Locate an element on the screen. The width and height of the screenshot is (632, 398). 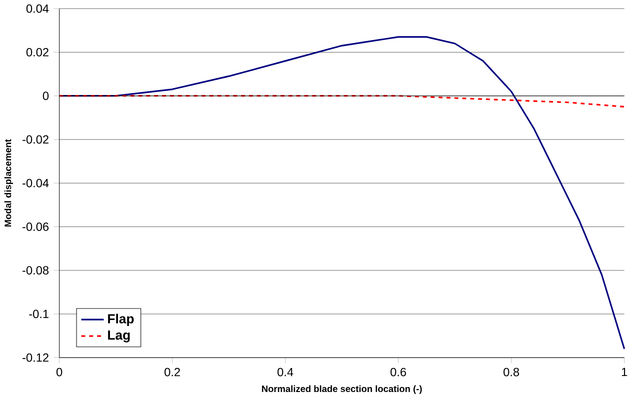
x-tick-label: 0.2 is located at coordinates (172, 372).